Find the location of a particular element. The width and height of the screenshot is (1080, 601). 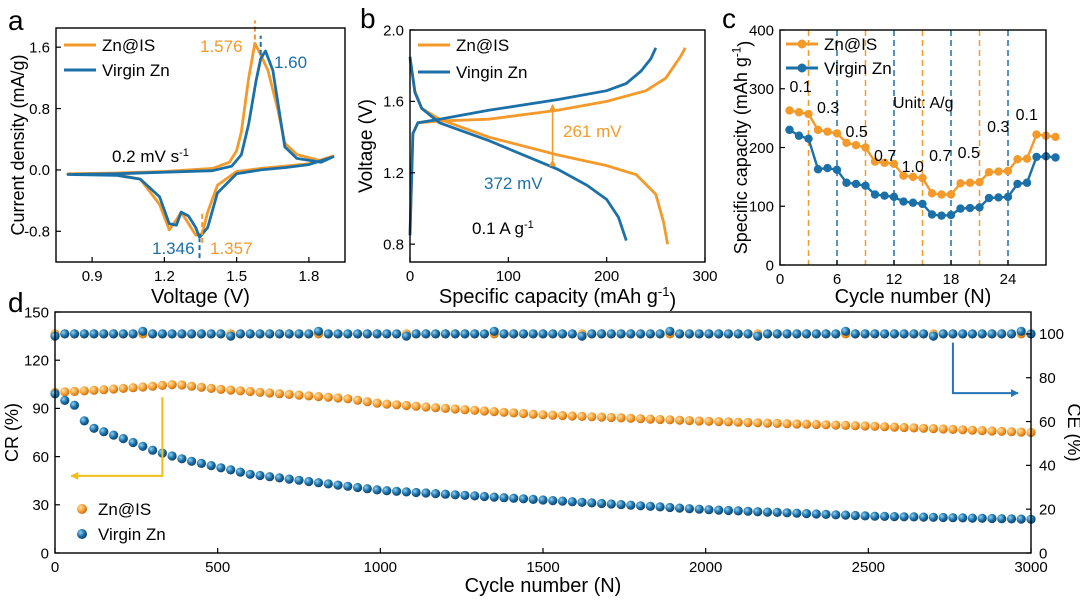

panel-c-ylabel: Specific capacity (mAh g-1) is located at coordinates (743, 147).